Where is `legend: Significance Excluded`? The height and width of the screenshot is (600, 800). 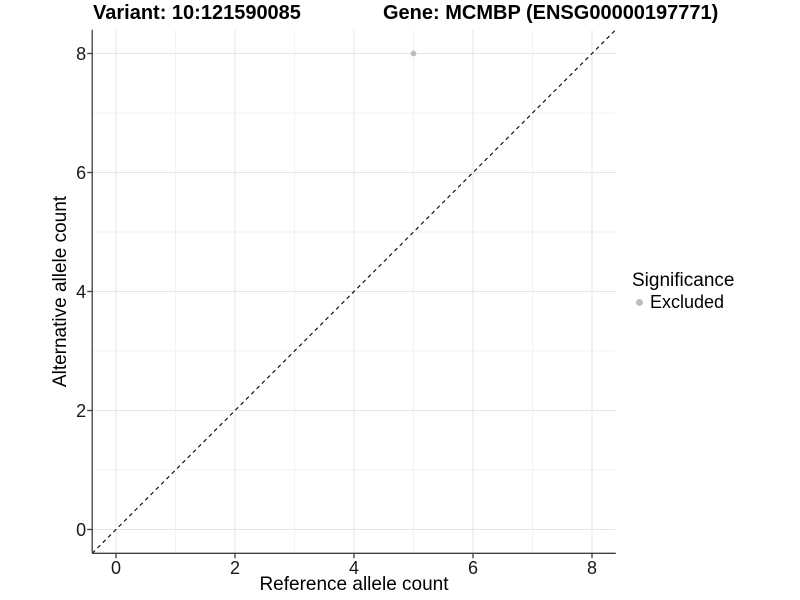 legend: Significance Excluded is located at coordinates (683, 291).